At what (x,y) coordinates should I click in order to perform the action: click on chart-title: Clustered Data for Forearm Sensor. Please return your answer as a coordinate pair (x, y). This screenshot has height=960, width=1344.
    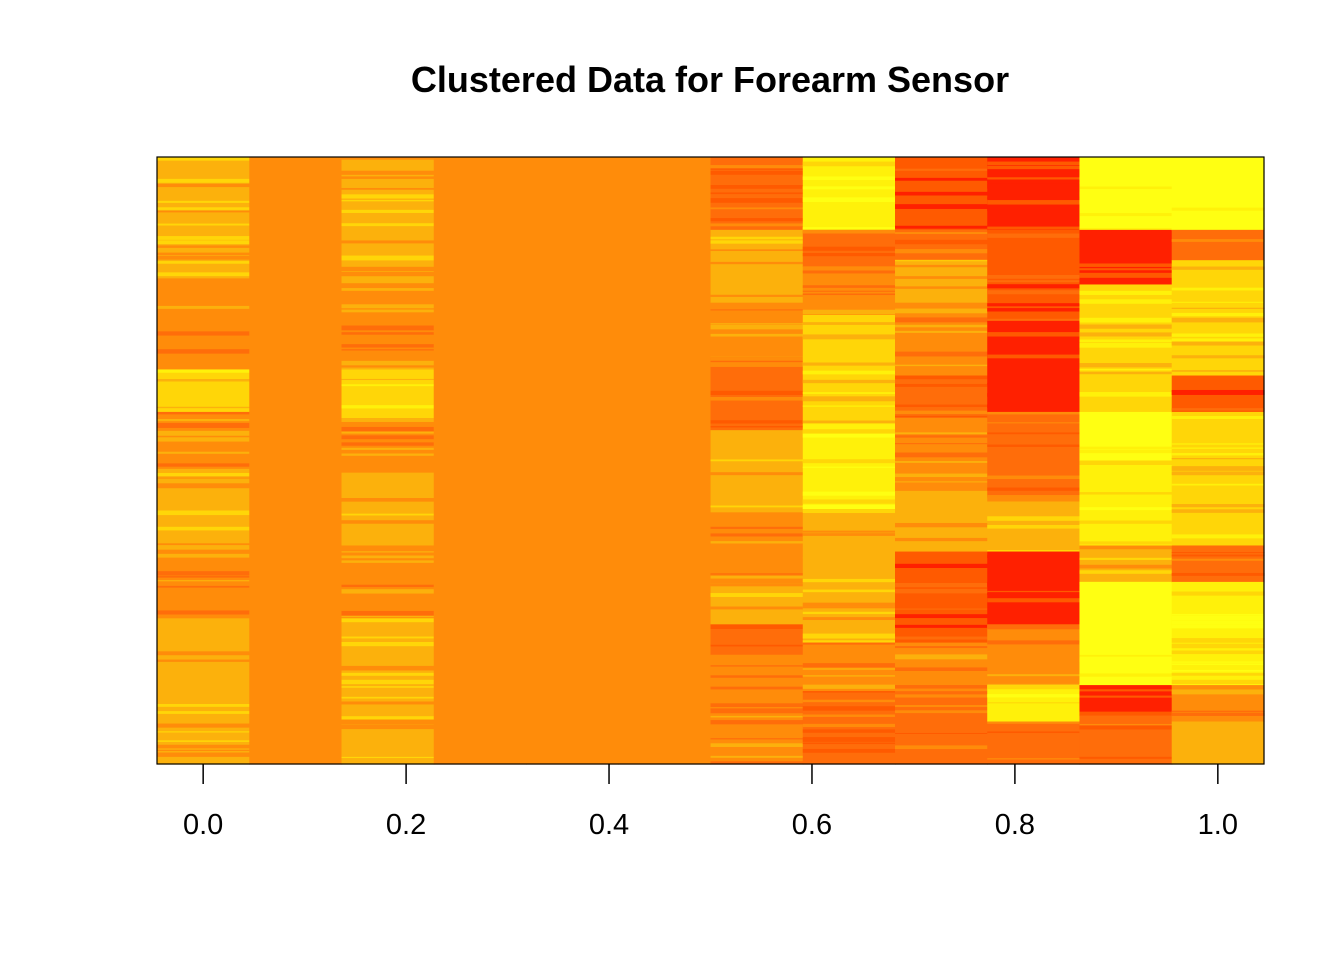
    Looking at the image, I should click on (710, 79).